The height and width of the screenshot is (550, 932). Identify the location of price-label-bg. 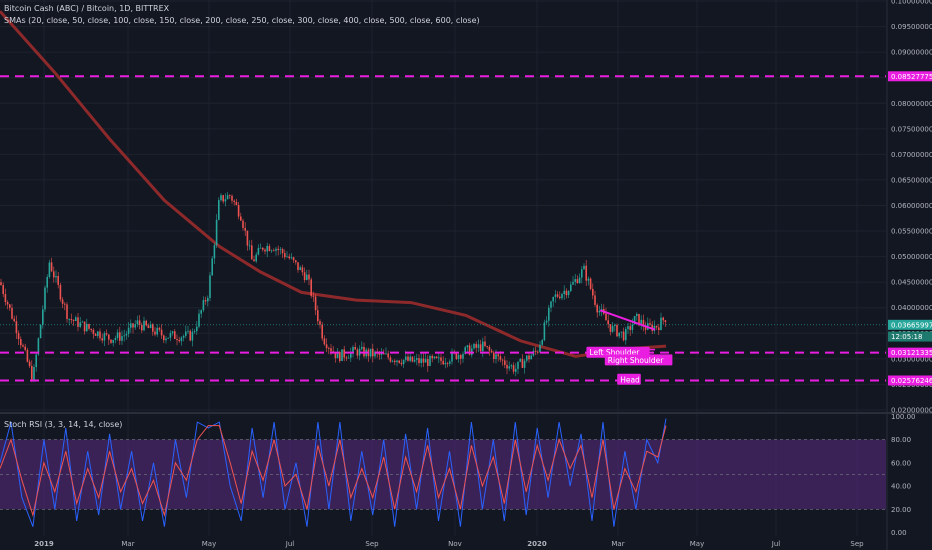
(910, 336).